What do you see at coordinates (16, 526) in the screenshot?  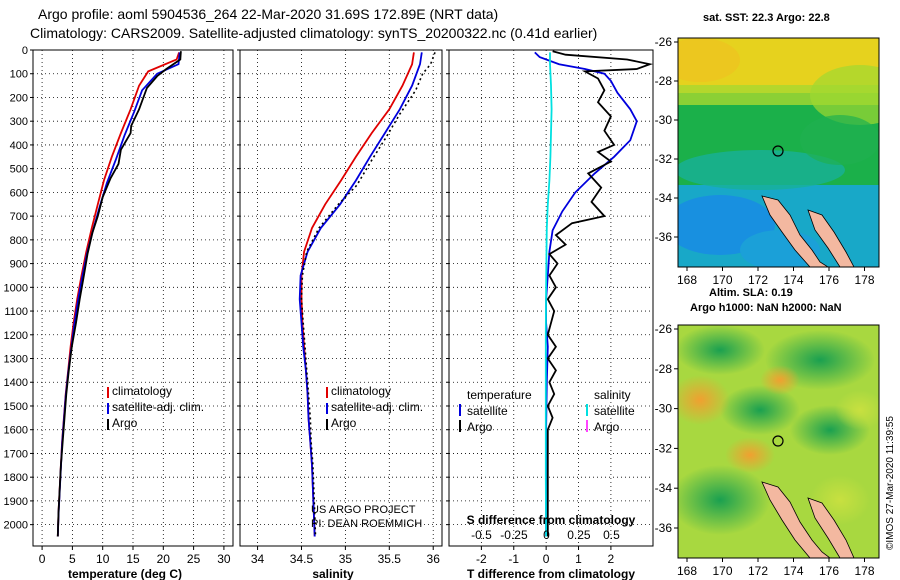 I see `y-tick-label: 2000` at bounding box center [16, 526].